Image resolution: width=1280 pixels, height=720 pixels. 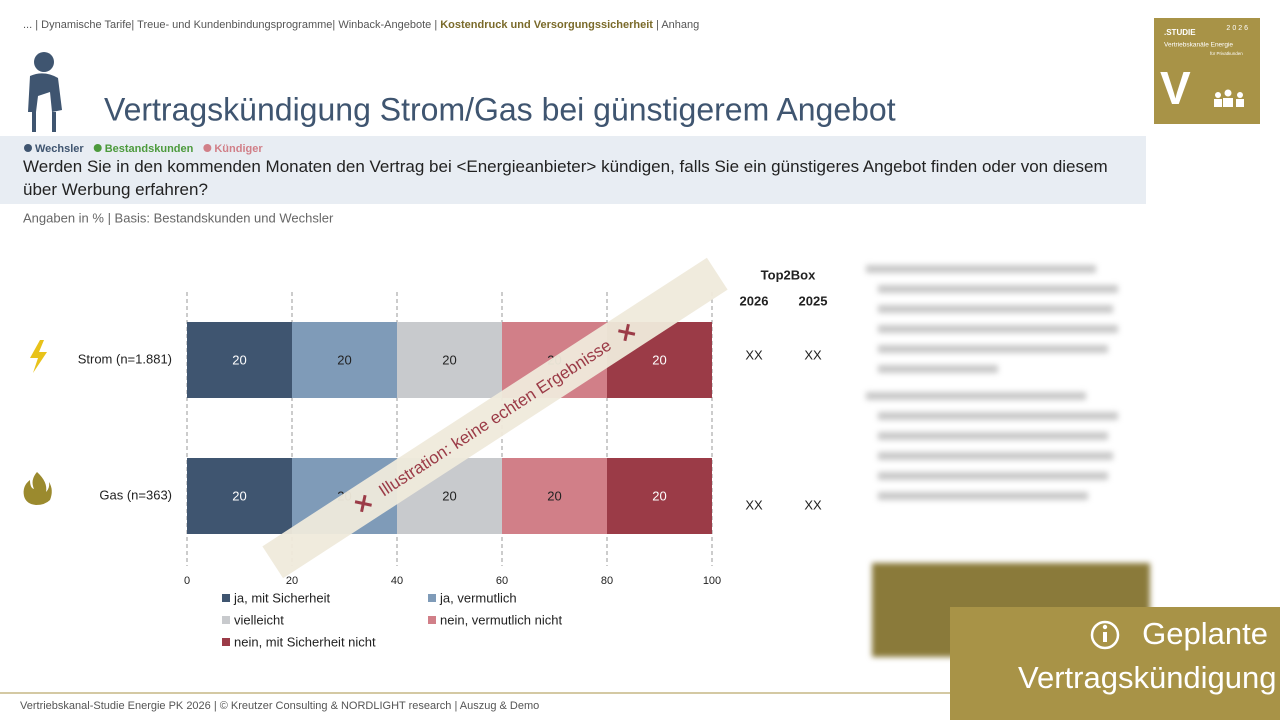 I want to click on y-tick-label: Gas (n=363), so click(x=135, y=494).